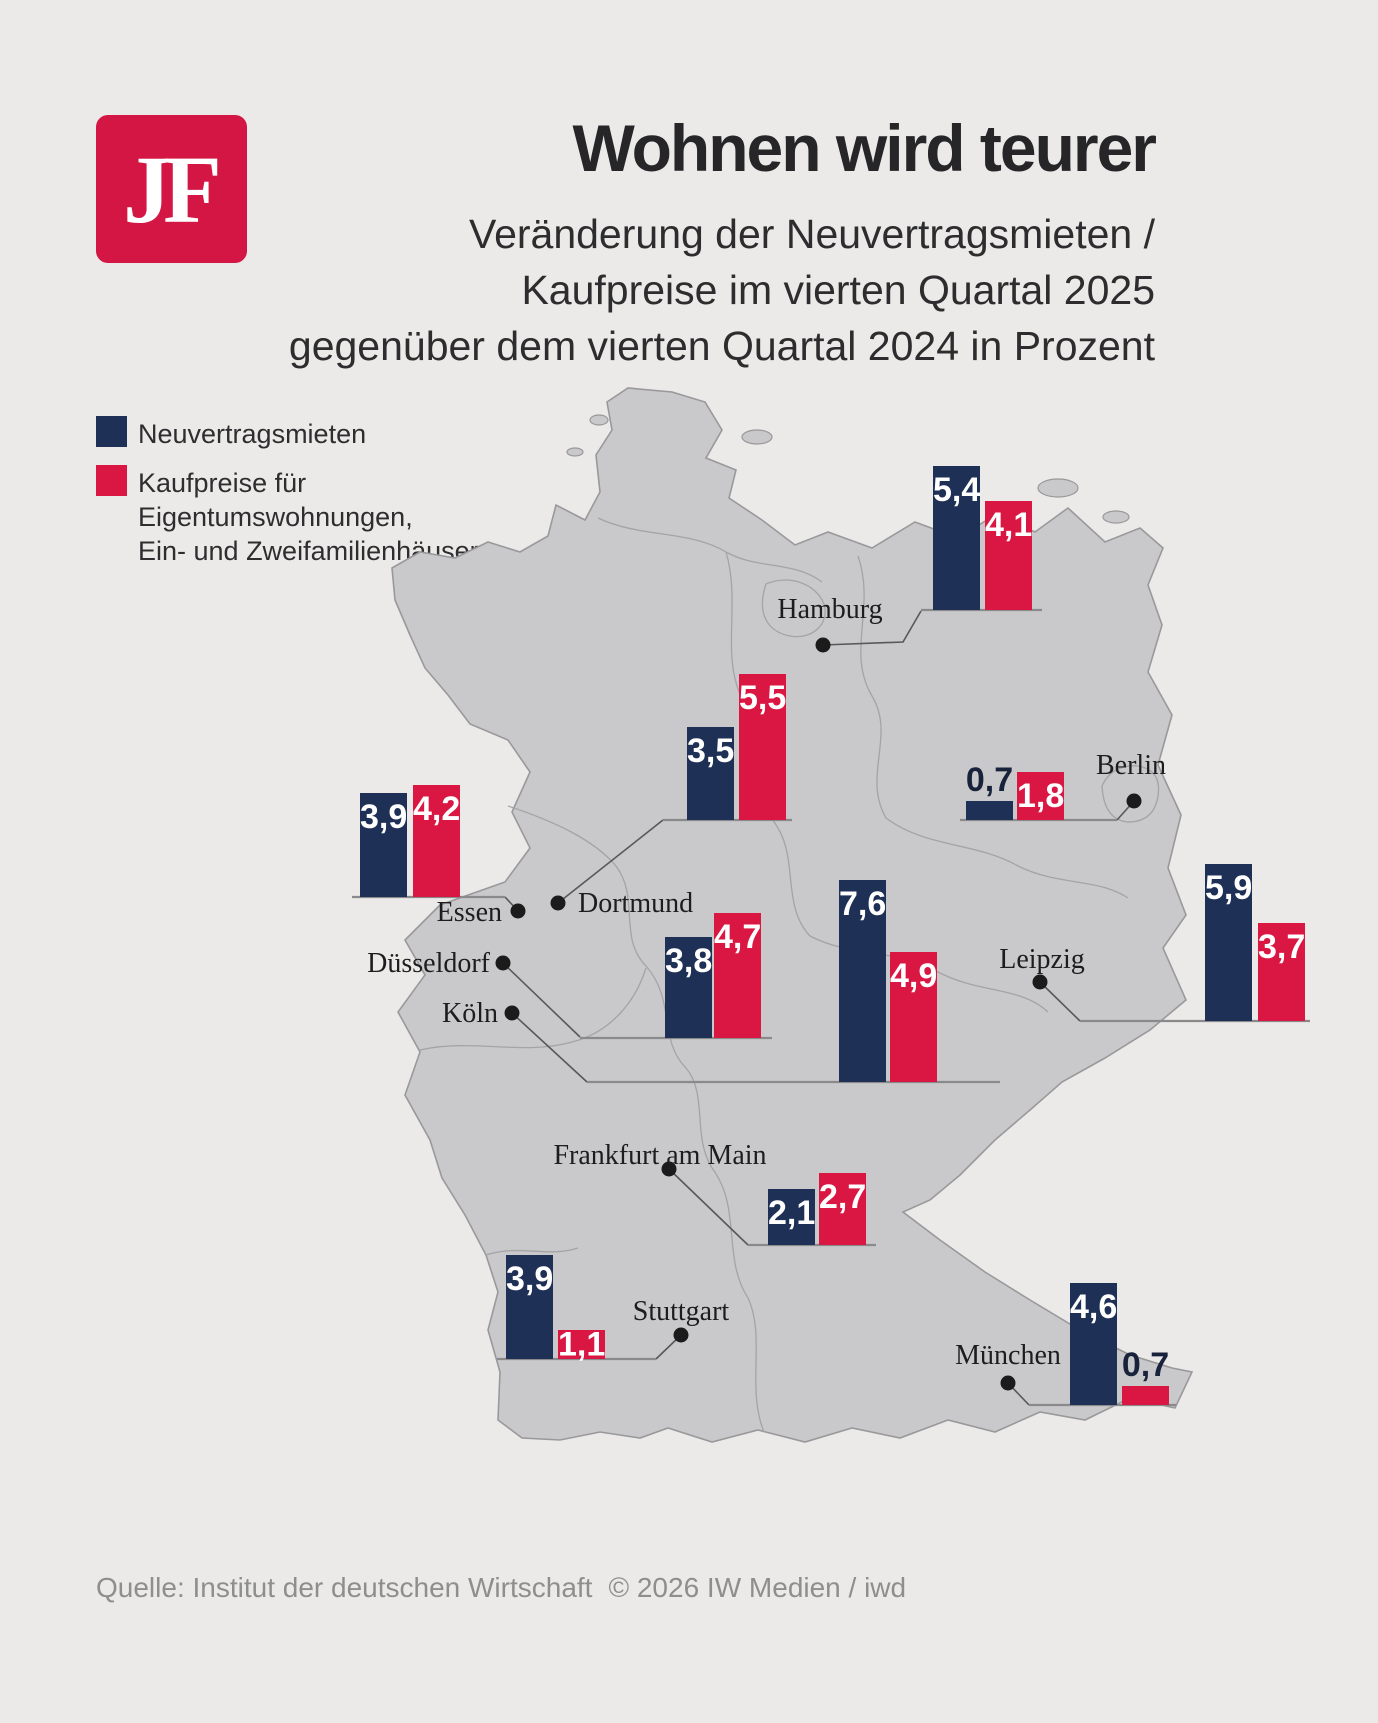 This screenshot has width=1378, height=1723. What do you see at coordinates (503, 963) in the screenshot?
I see `city-dot-d-sseldorf` at bounding box center [503, 963].